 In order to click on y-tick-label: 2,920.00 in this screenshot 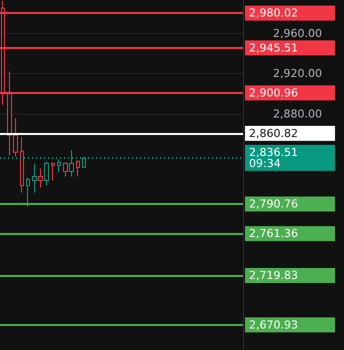, I will do `click(297, 73)`.